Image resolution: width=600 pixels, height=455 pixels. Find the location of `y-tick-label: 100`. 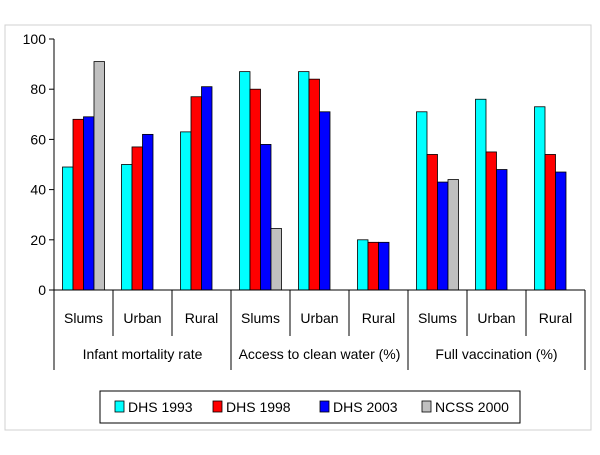

y-tick-label: 100 is located at coordinates (35, 39).